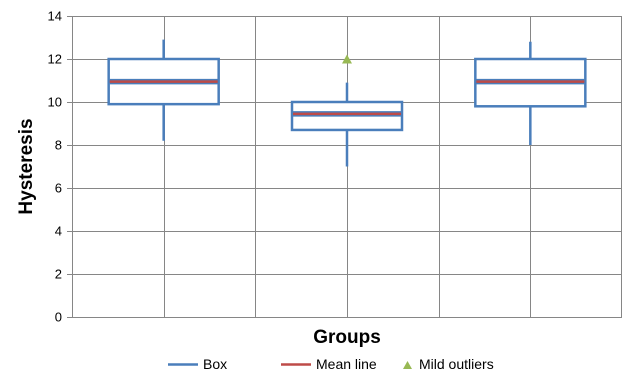  Describe the element at coordinates (55, 16) in the screenshot. I see `y-tick-label: 14` at that location.